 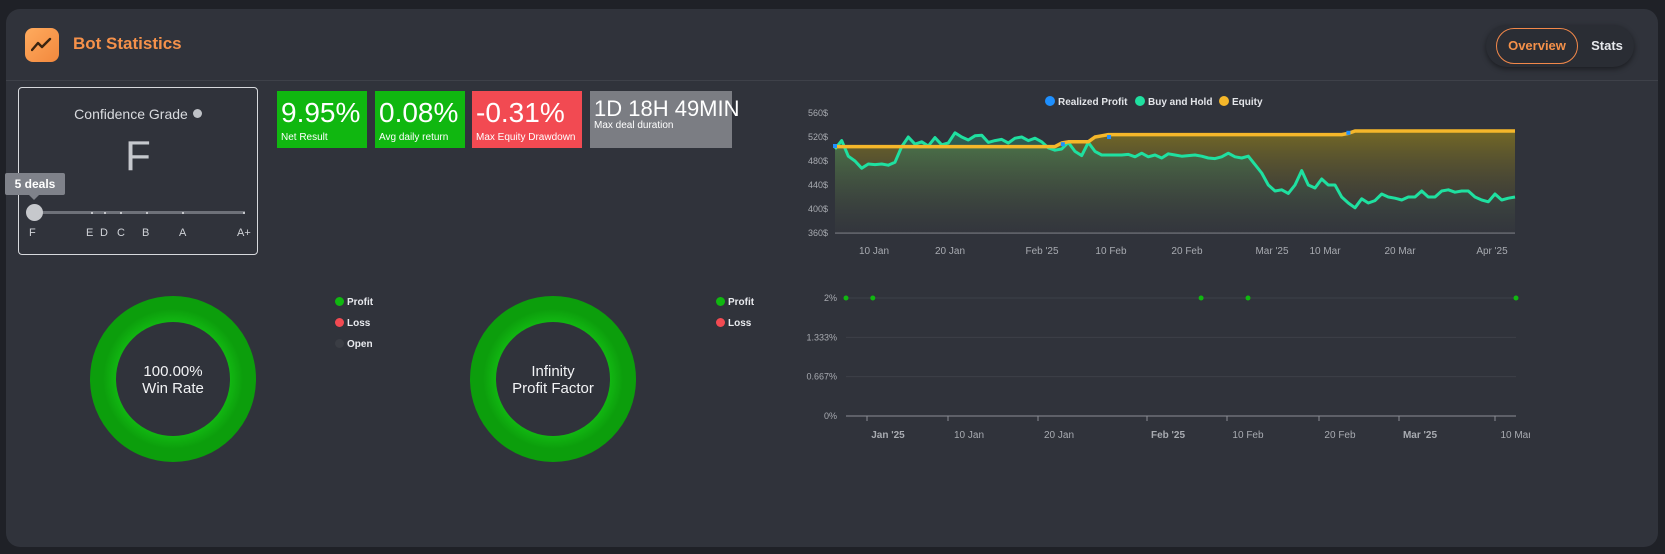 I want to click on y-tick-label: 1.333%, so click(x=821, y=337).